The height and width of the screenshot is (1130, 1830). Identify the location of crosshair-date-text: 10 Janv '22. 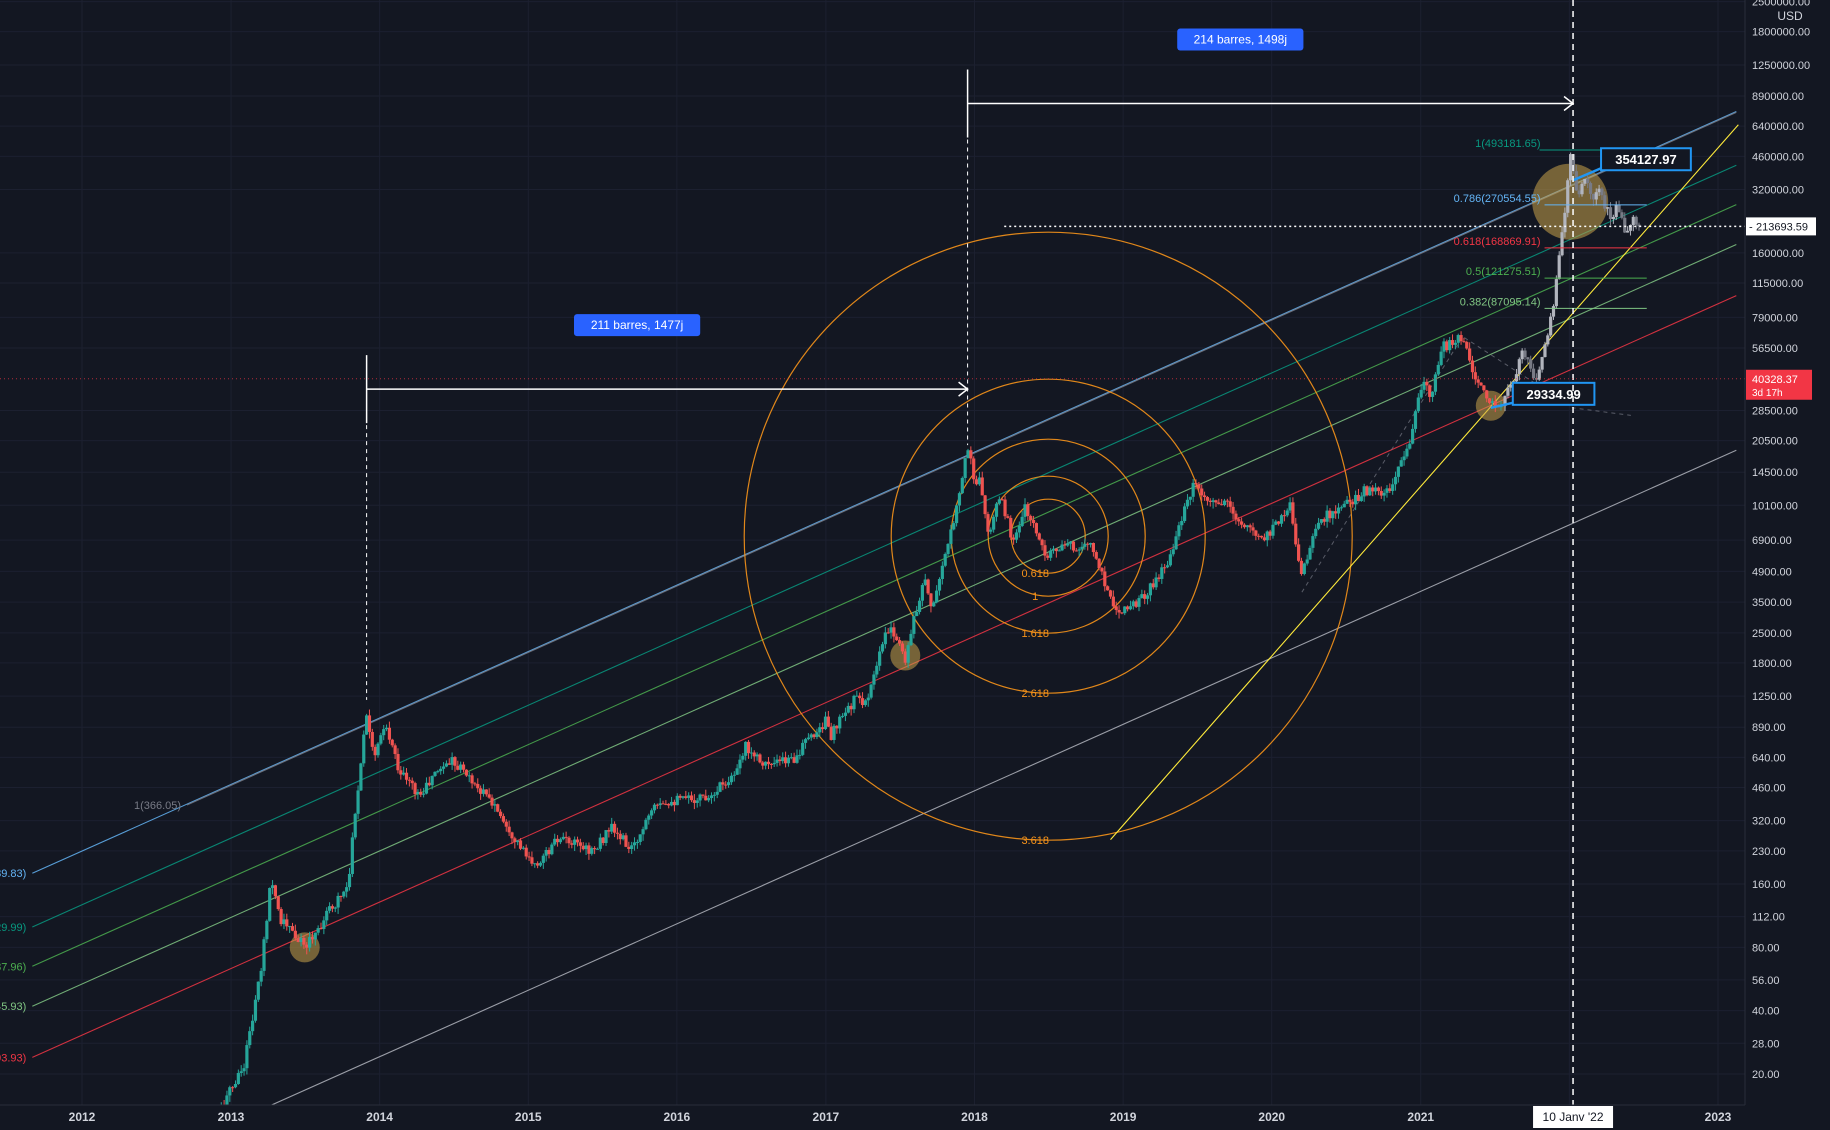
(1573, 1117).